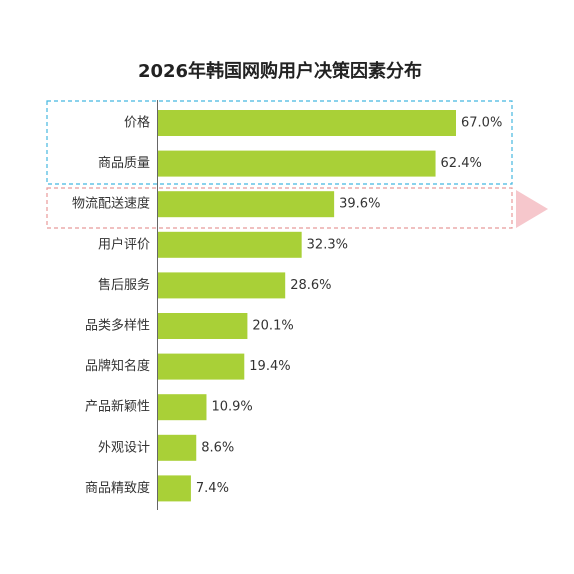 The height and width of the screenshot is (574, 574). I want to click on value-label: 10.9%, so click(231, 407).